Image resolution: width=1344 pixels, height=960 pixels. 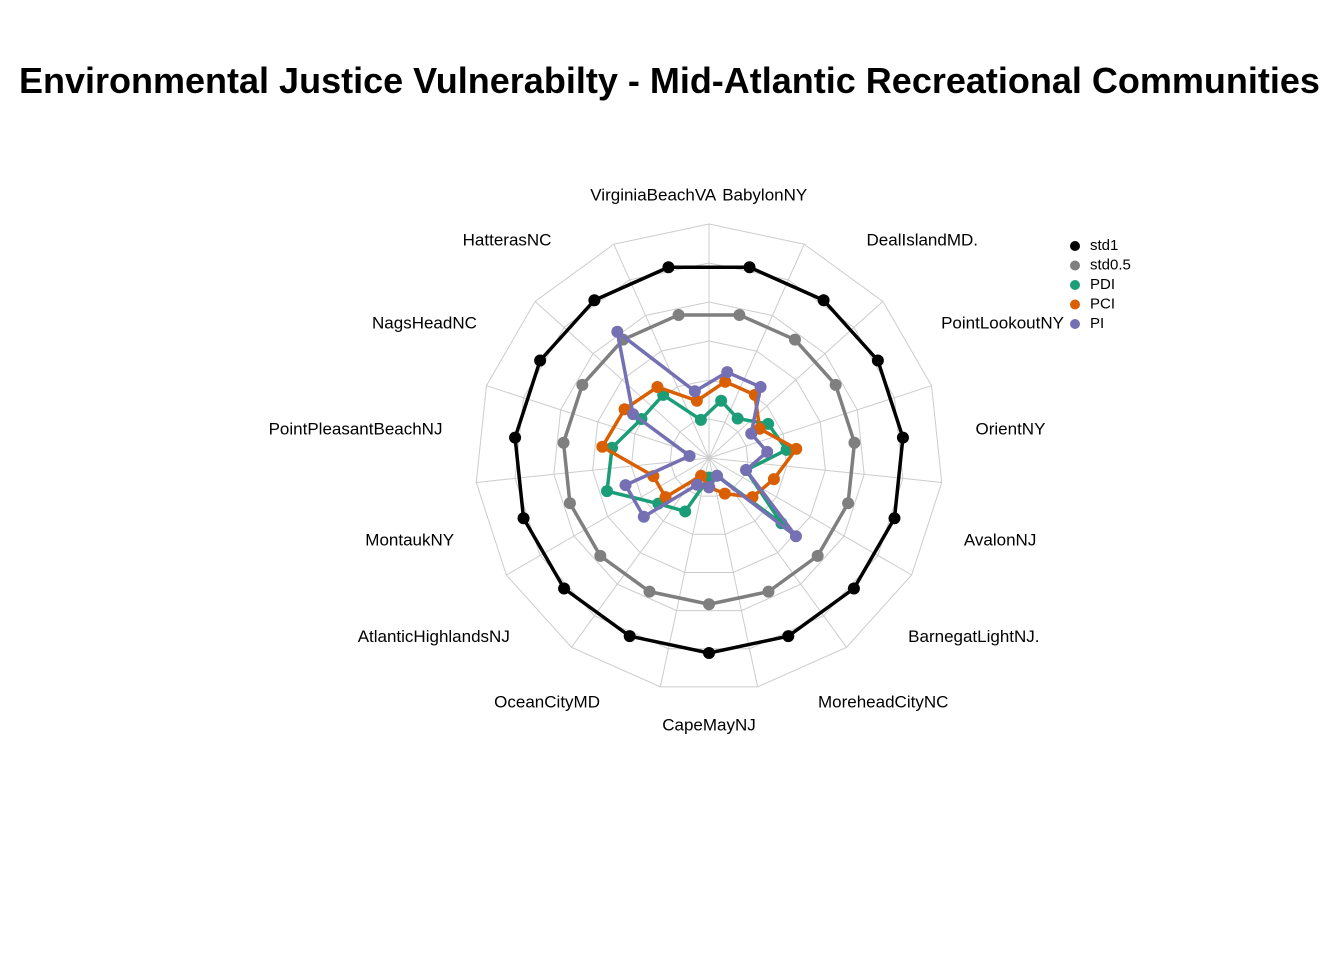 What do you see at coordinates (1011, 428) in the screenshot?
I see `axis-label: OrientNY` at bounding box center [1011, 428].